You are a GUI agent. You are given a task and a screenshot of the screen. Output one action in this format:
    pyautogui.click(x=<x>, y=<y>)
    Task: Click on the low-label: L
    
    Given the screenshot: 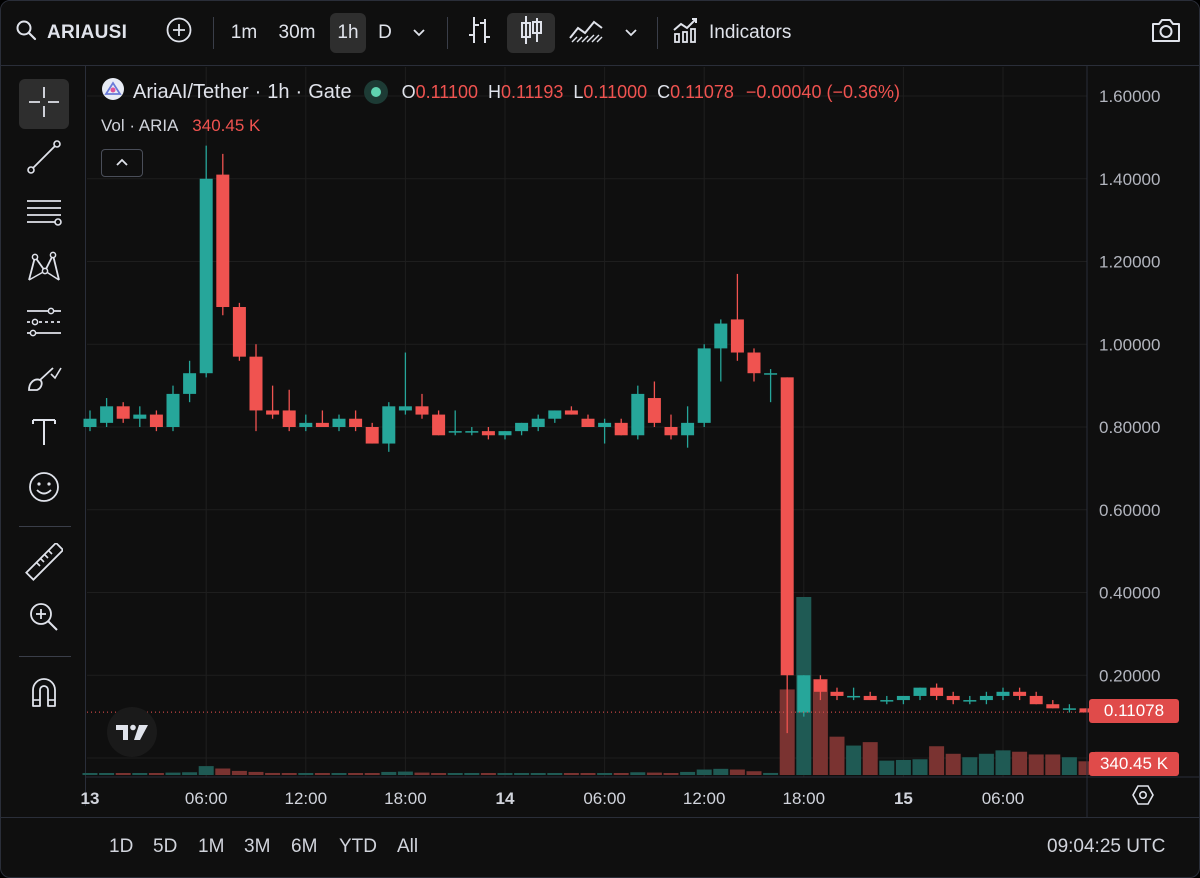 What is the action you would take?
    pyautogui.click(x=578, y=91)
    